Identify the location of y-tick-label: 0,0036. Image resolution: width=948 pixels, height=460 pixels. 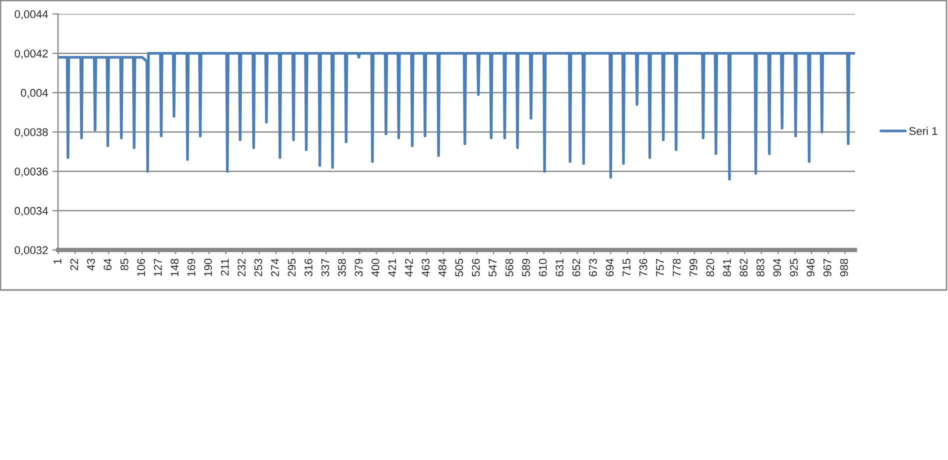
(31, 172).